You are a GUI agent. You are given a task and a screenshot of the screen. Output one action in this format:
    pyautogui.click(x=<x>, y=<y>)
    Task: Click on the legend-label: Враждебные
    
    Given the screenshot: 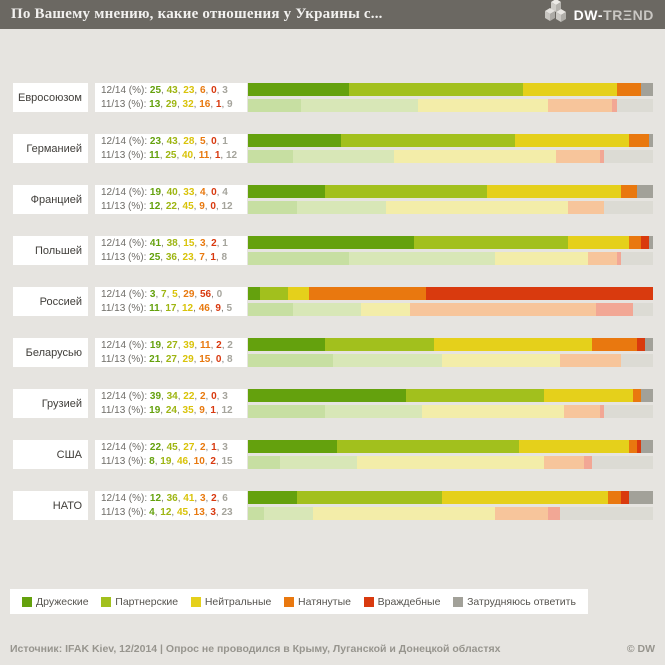 What is the action you would take?
    pyautogui.click(x=409, y=601)
    